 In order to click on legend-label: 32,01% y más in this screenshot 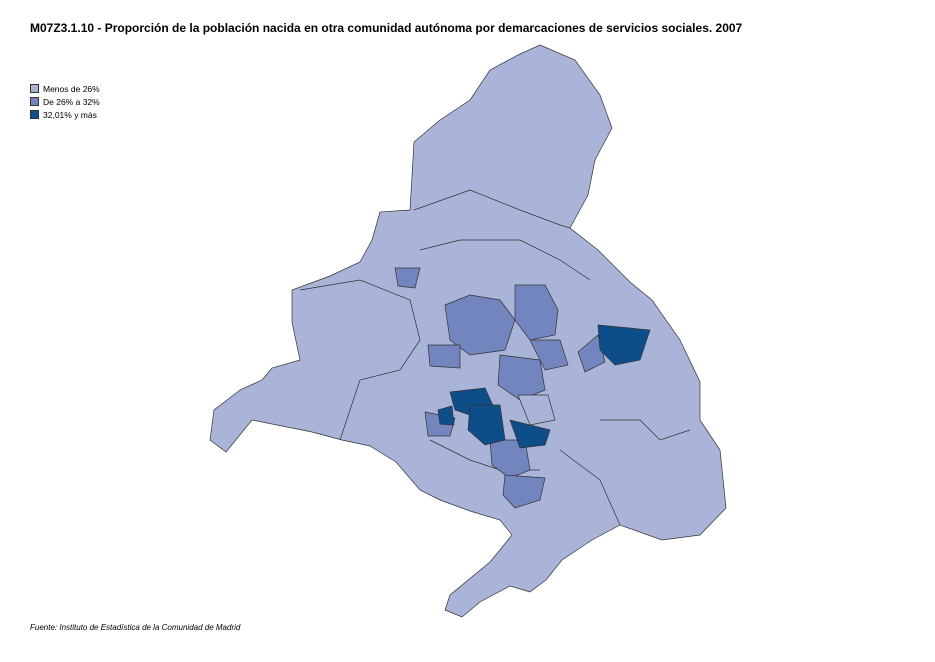, I will do `click(70, 114)`.